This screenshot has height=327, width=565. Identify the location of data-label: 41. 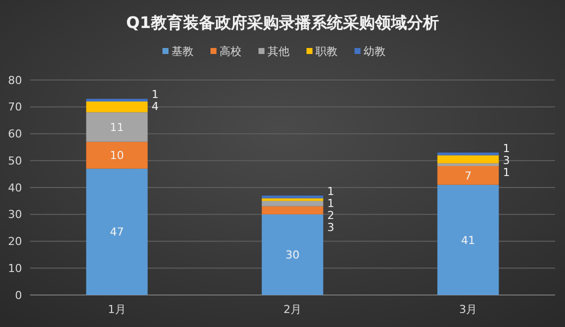
(468, 240).